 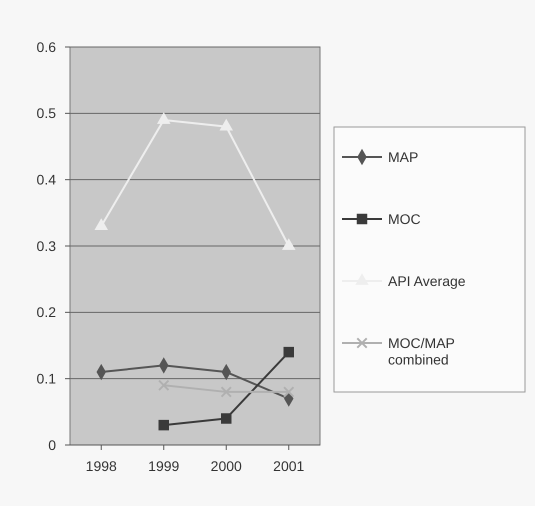 I want to click on y-tick-label: 0.6, so click(x=46, y=46).